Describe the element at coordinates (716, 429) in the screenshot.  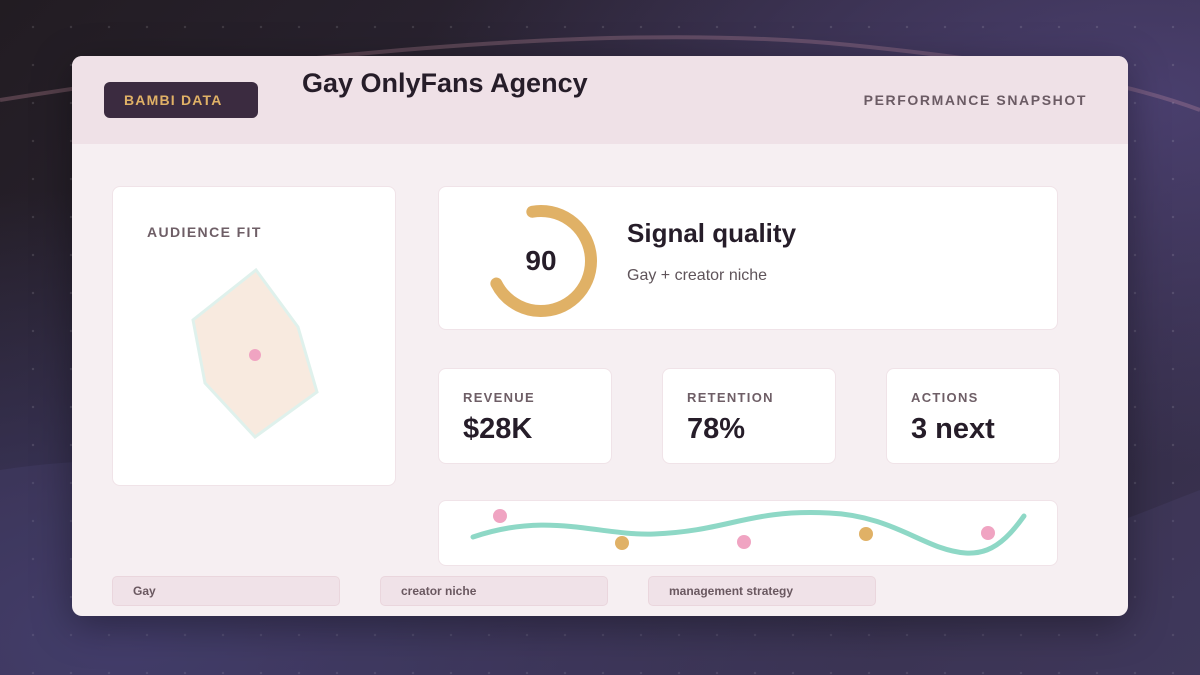
I see `stat-value: 78%` at that location.